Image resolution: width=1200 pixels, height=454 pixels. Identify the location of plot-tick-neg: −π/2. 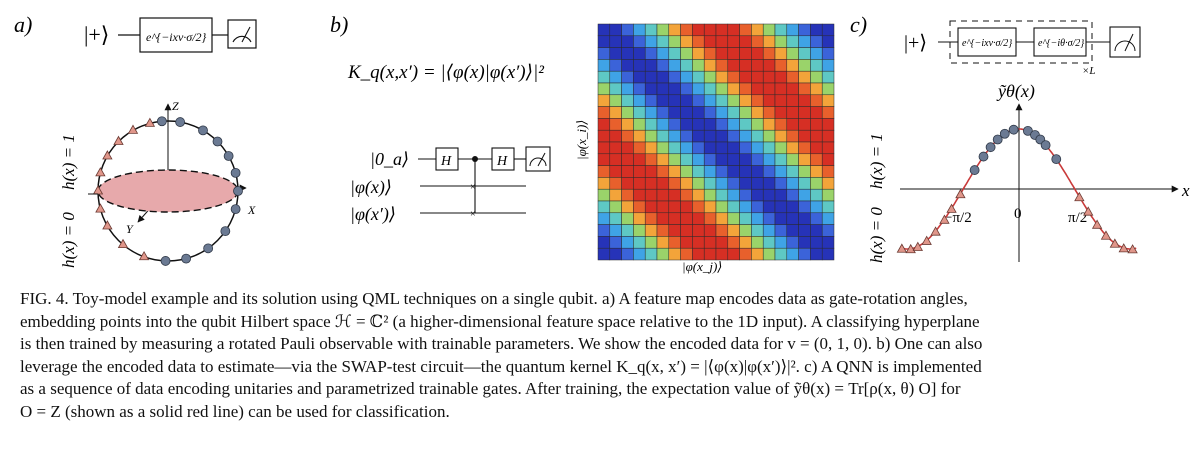
(958, 218).